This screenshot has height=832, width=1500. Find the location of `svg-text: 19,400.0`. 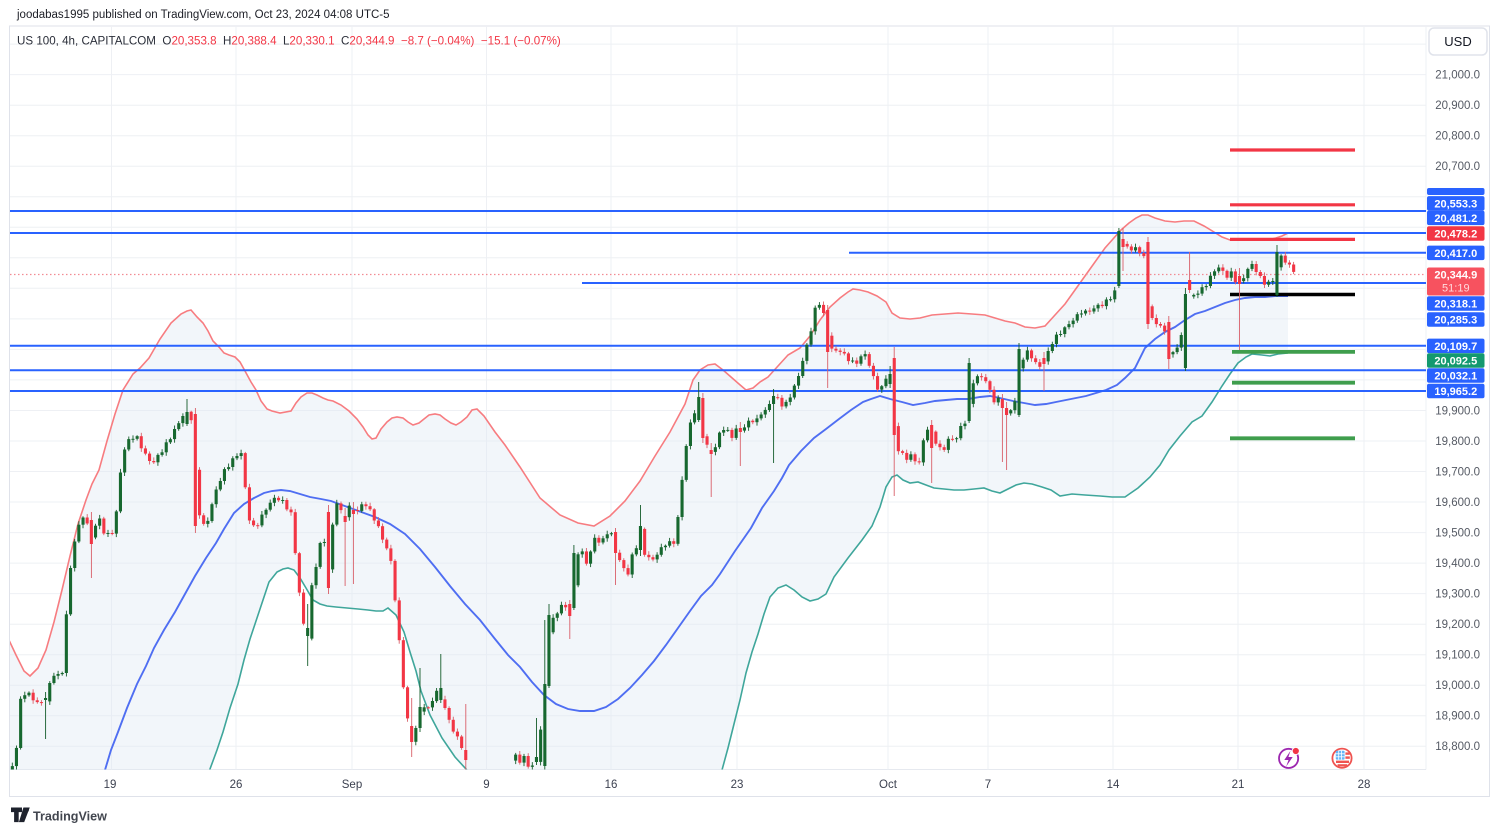

svg-text: 19,400.0 is located at coordinates (1457, 564).